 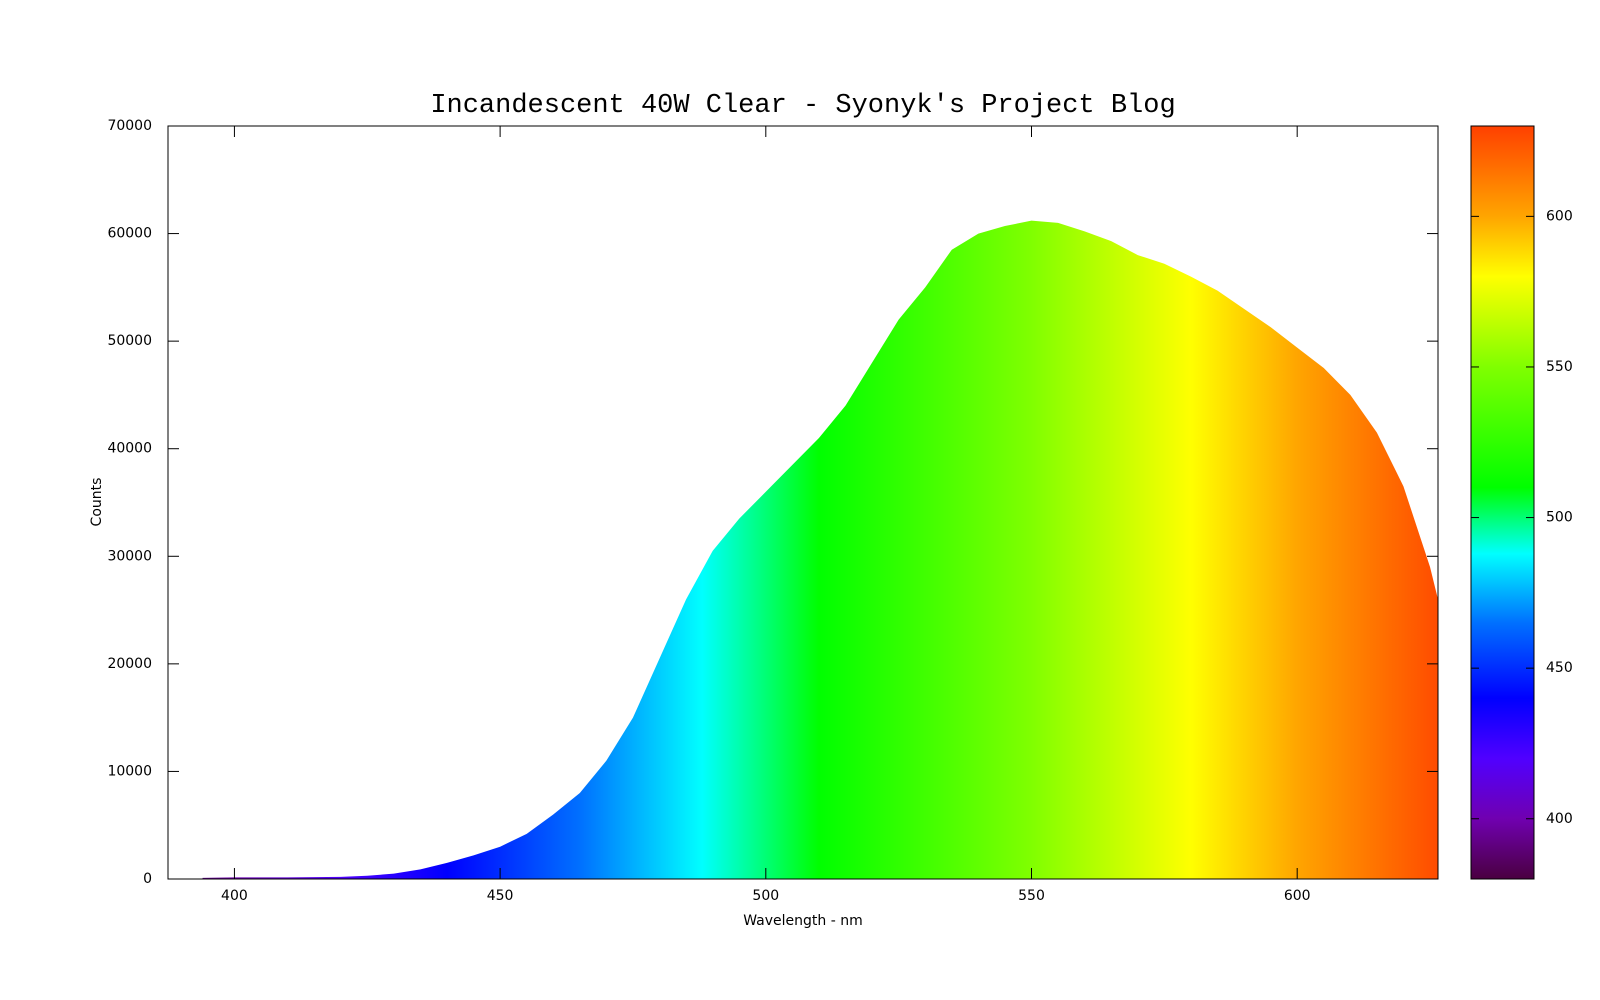 I want to click on y-tick-label: 50000, so click(x=129, y=341).